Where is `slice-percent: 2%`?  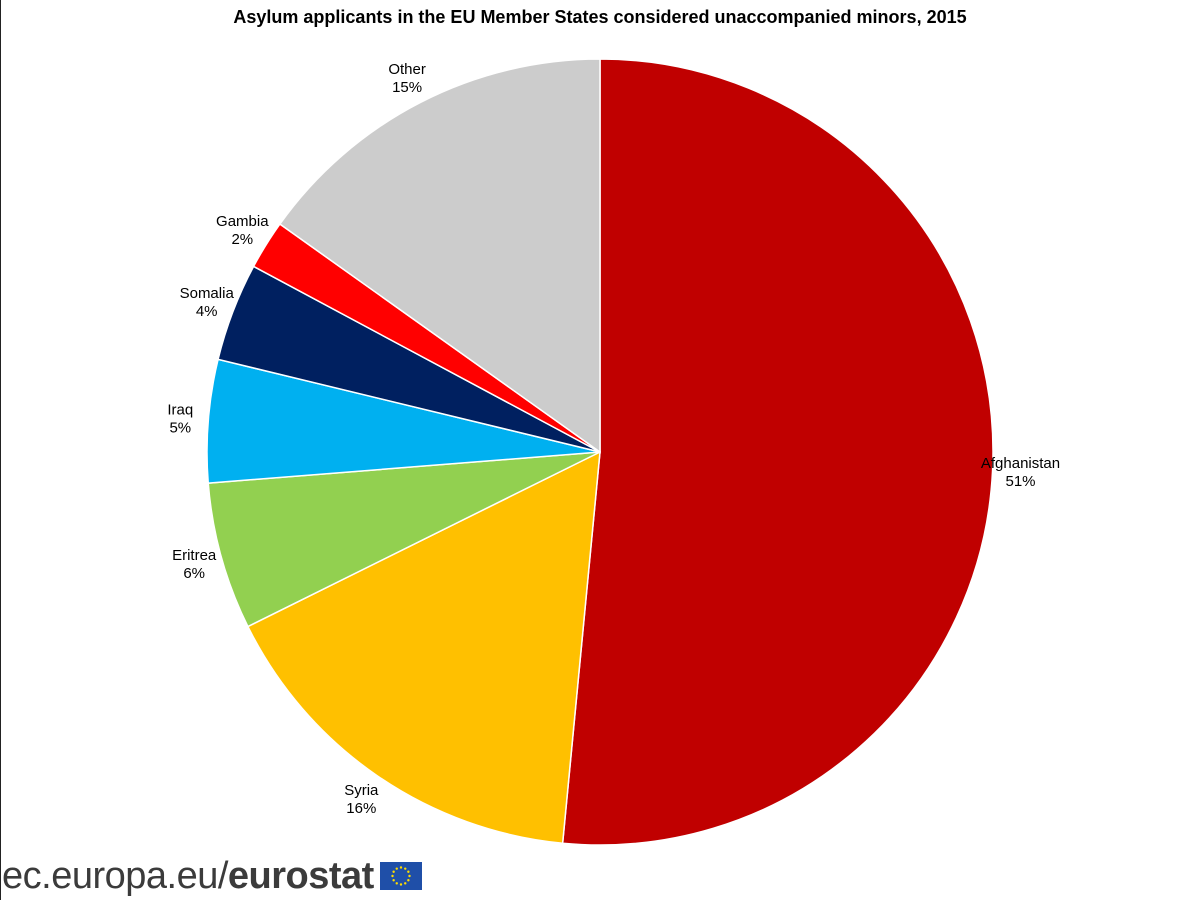
slice-percent: 2% is located at coordinates (242, 239).